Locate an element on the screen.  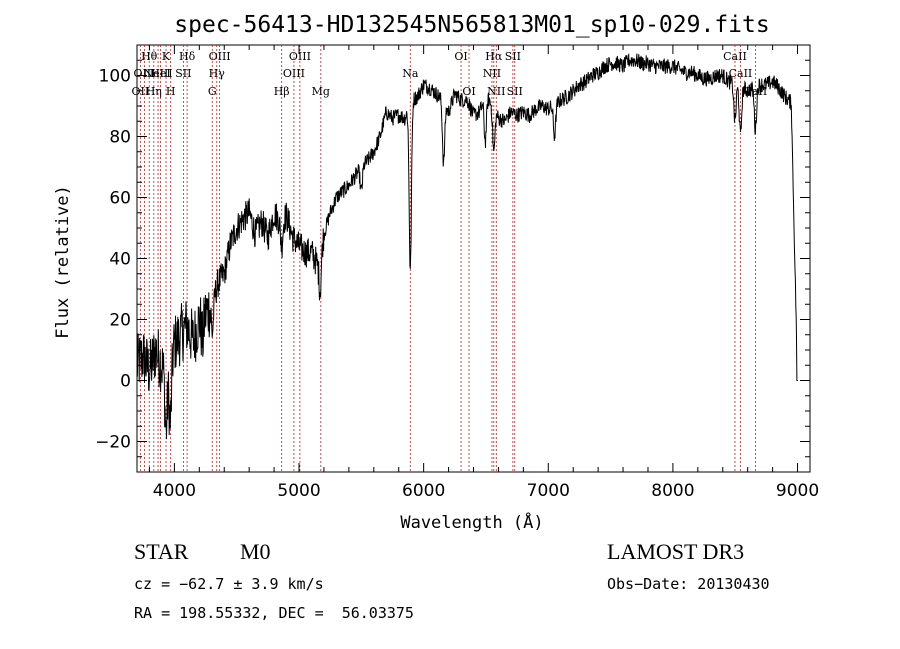
spectral-line-label: G is located at coordinates (212, 91).